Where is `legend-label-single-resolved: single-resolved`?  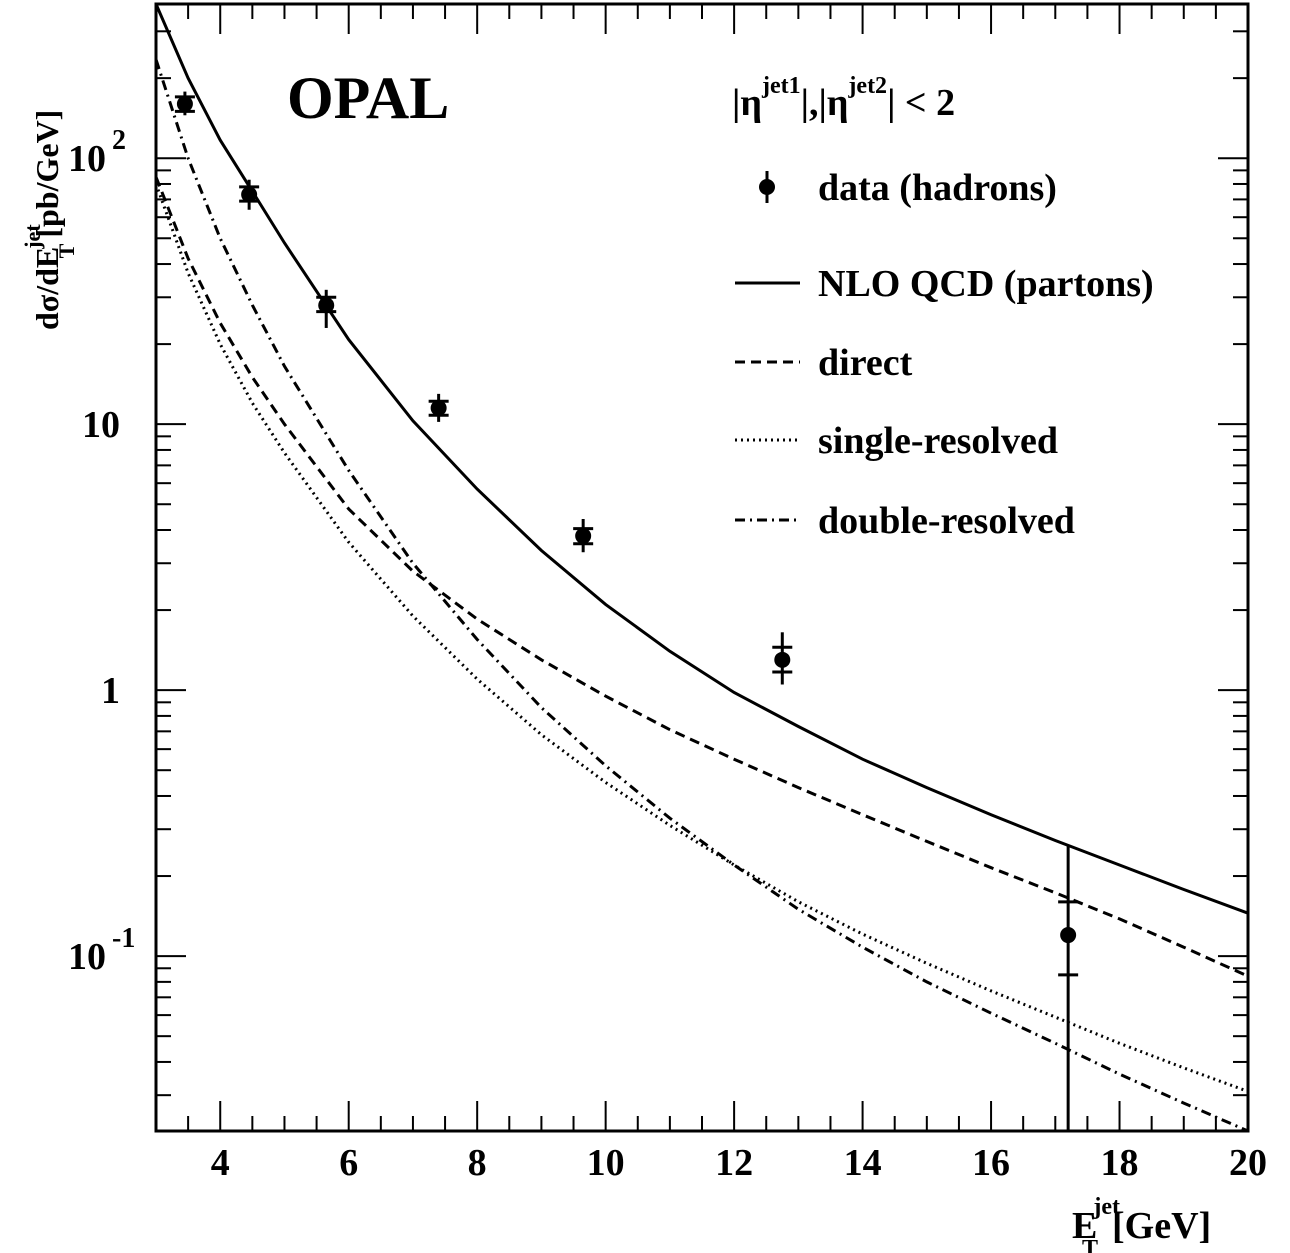
legend-label-single-resolved: single-resolved is located at coordinates (938, 441).